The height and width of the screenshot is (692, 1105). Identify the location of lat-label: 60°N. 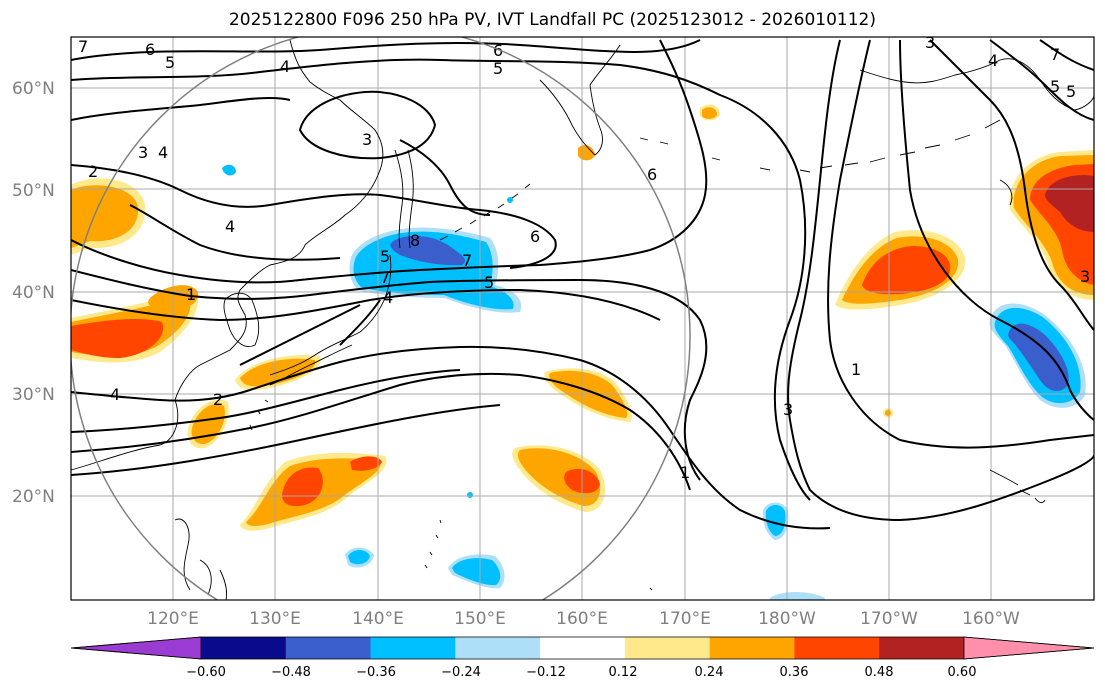
(33, 89).